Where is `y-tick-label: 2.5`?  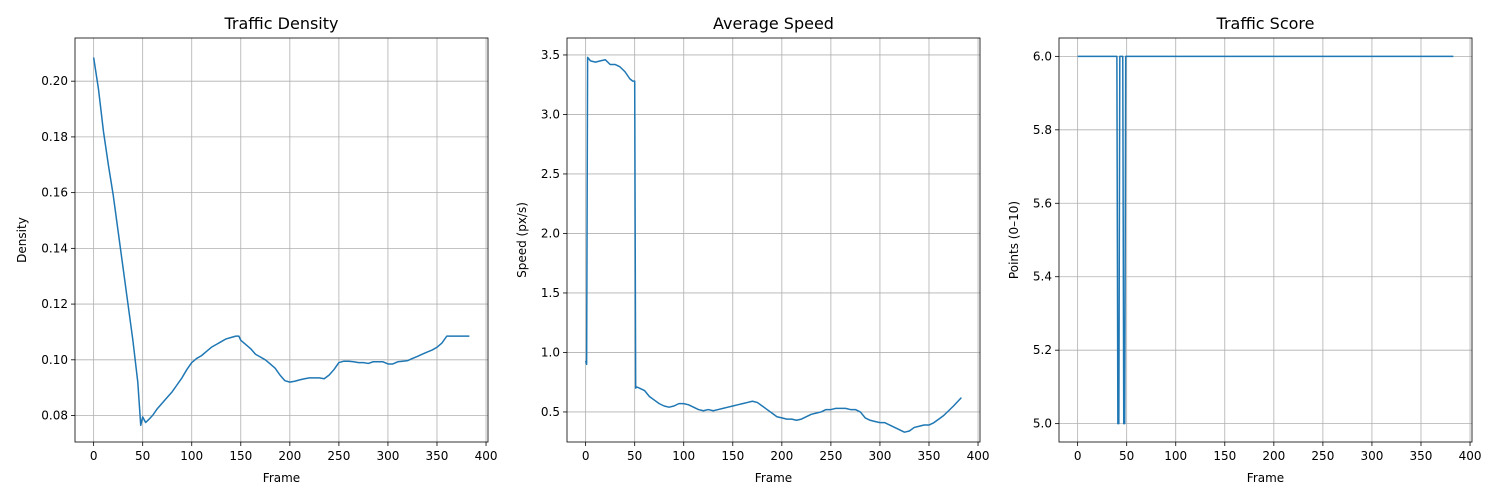
y-tick-label: 2.5 is located at coordinates (550, 174).